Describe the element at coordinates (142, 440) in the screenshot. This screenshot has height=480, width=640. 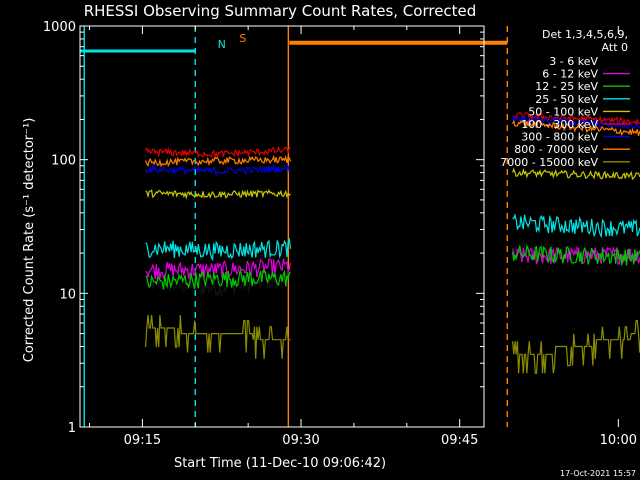
I see `x-tick-label: 09:15` at that location.